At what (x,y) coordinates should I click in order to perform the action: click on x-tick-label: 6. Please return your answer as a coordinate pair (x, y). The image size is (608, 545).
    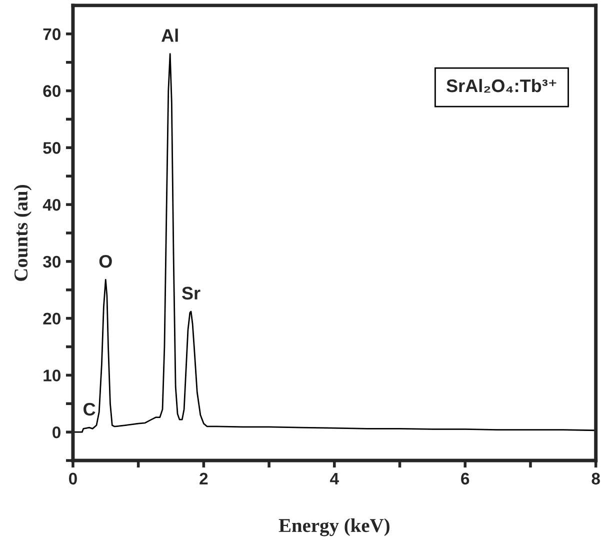
    Looking at the image, I should click on (465, 478).